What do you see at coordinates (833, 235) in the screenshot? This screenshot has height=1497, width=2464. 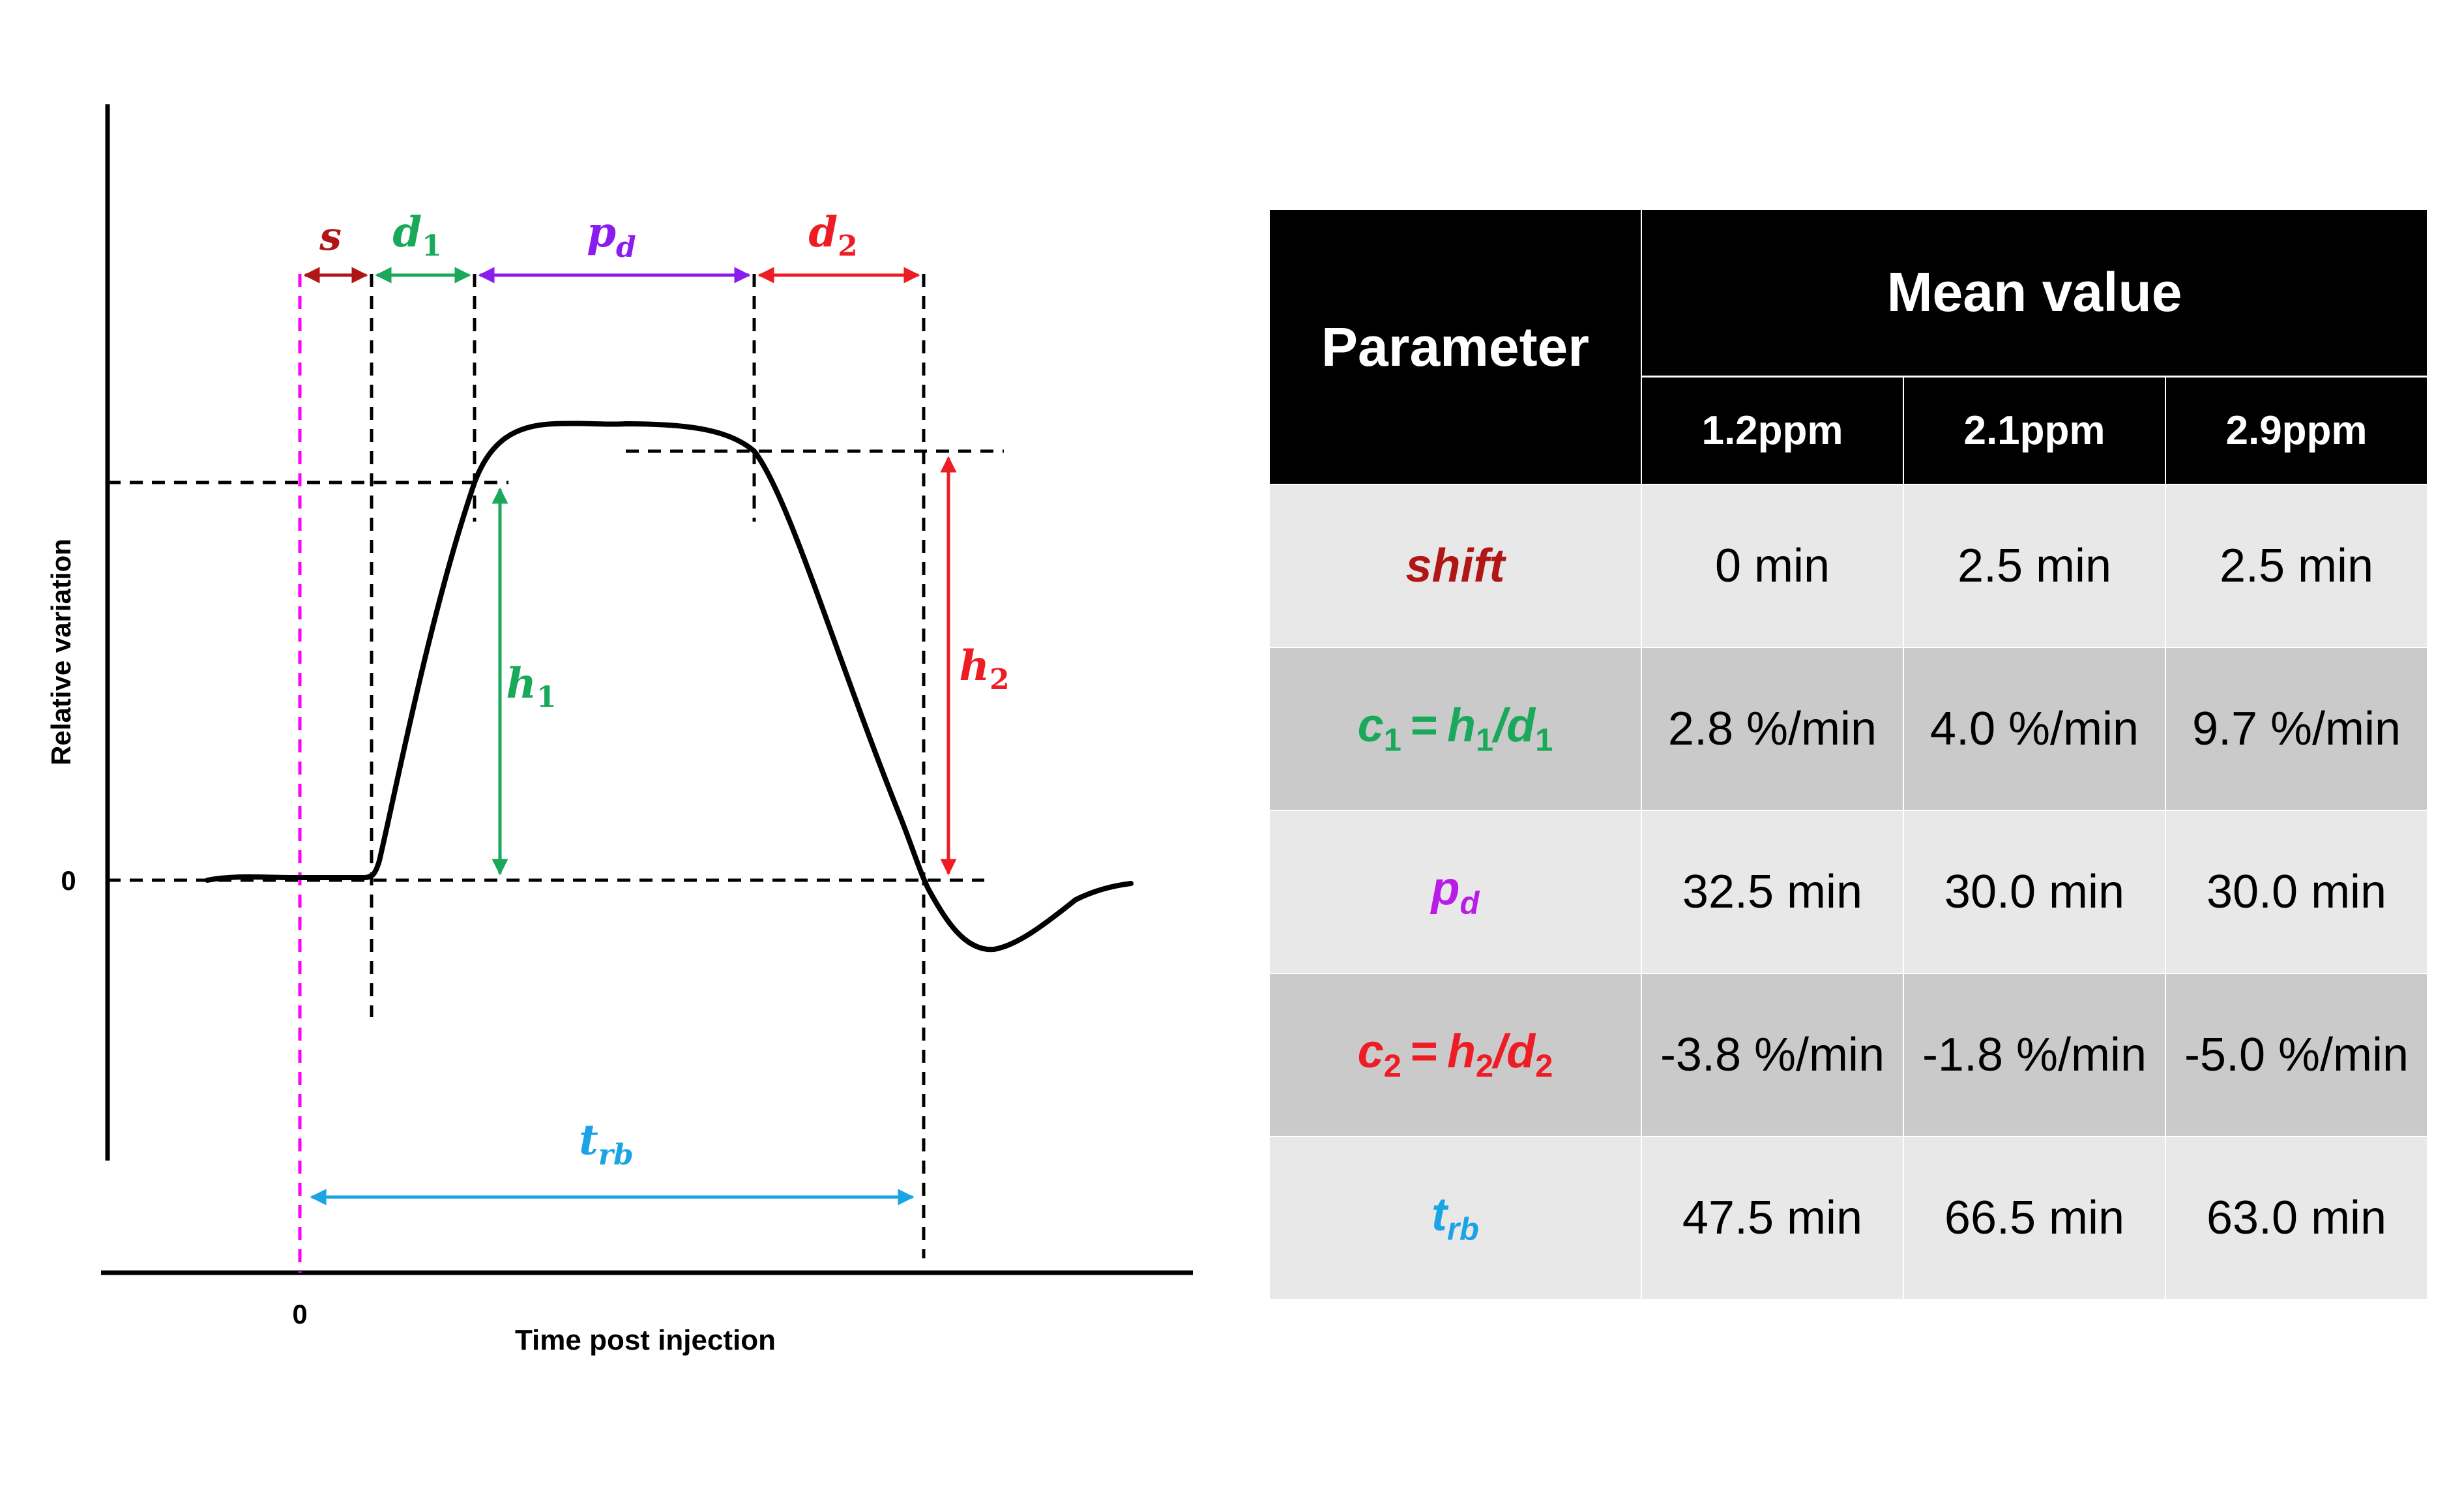 I see `d2-label: d2` at bounding box center [833, 235].